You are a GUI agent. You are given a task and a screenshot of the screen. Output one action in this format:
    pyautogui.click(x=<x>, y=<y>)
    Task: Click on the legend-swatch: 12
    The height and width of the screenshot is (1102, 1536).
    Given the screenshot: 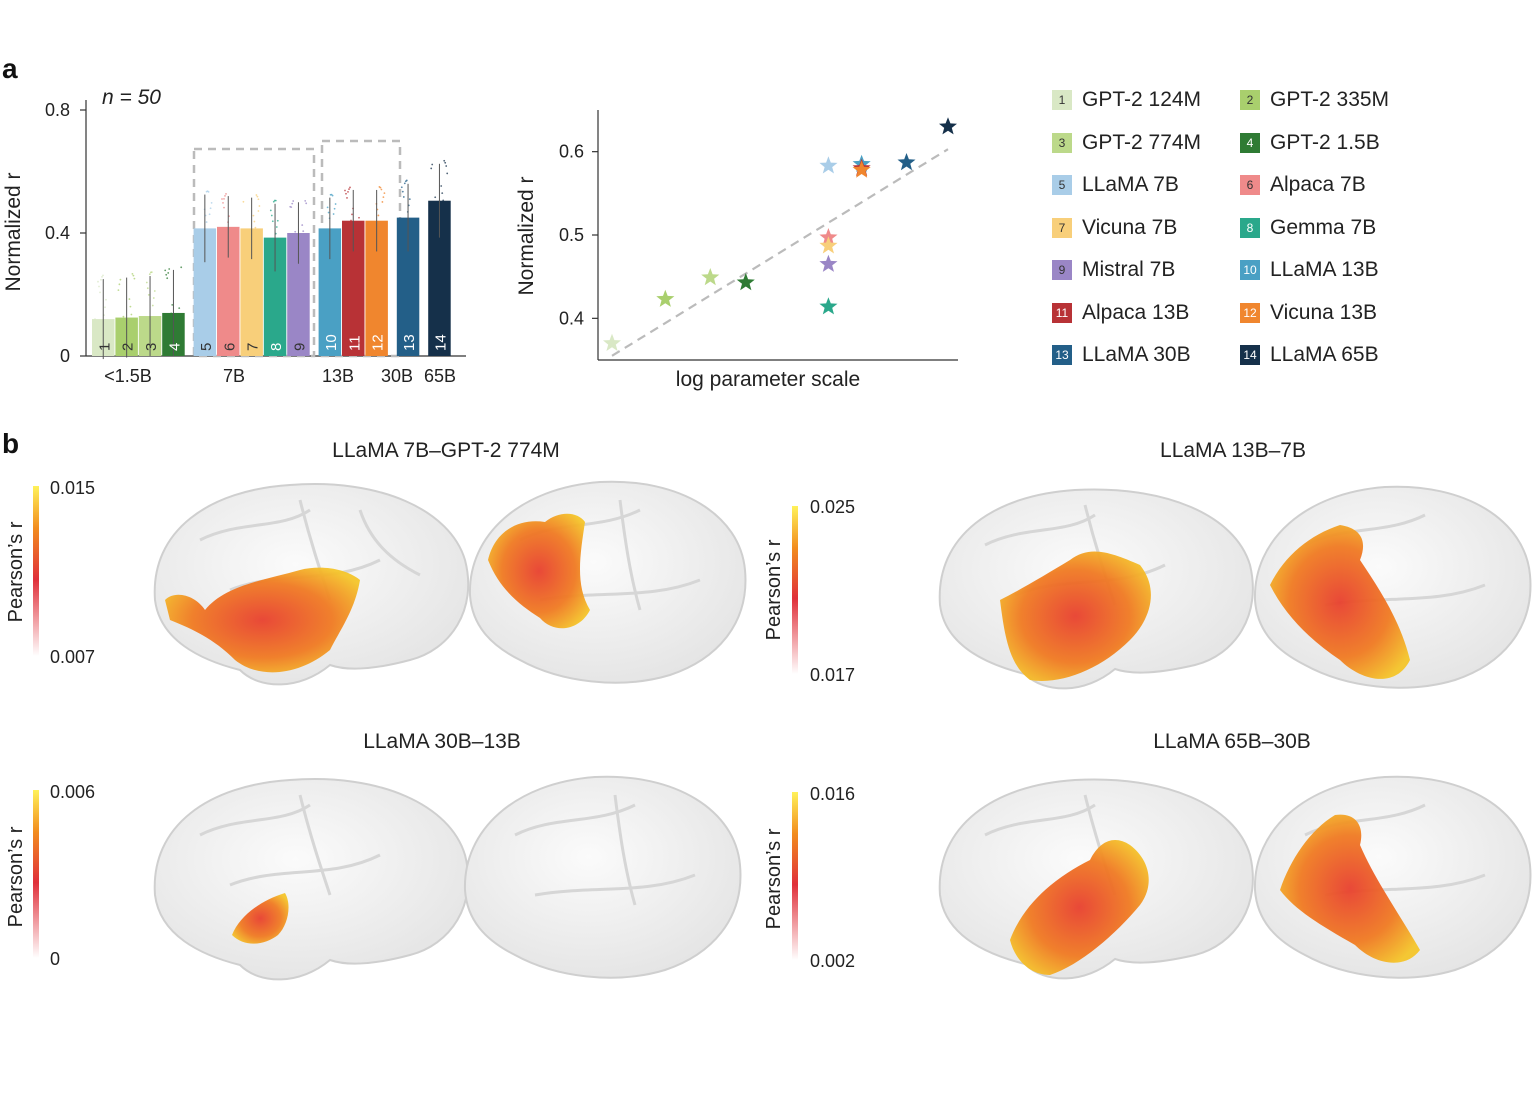 What is the action you would take?
    pyautogui.click(x=1250, y=312)
    